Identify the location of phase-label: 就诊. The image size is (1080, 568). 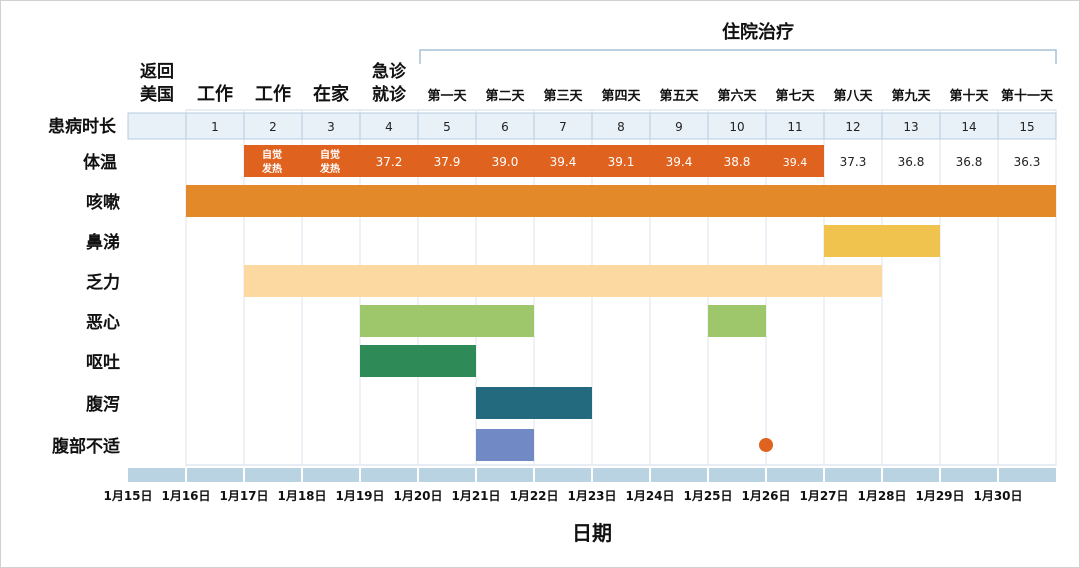
(389, 94).